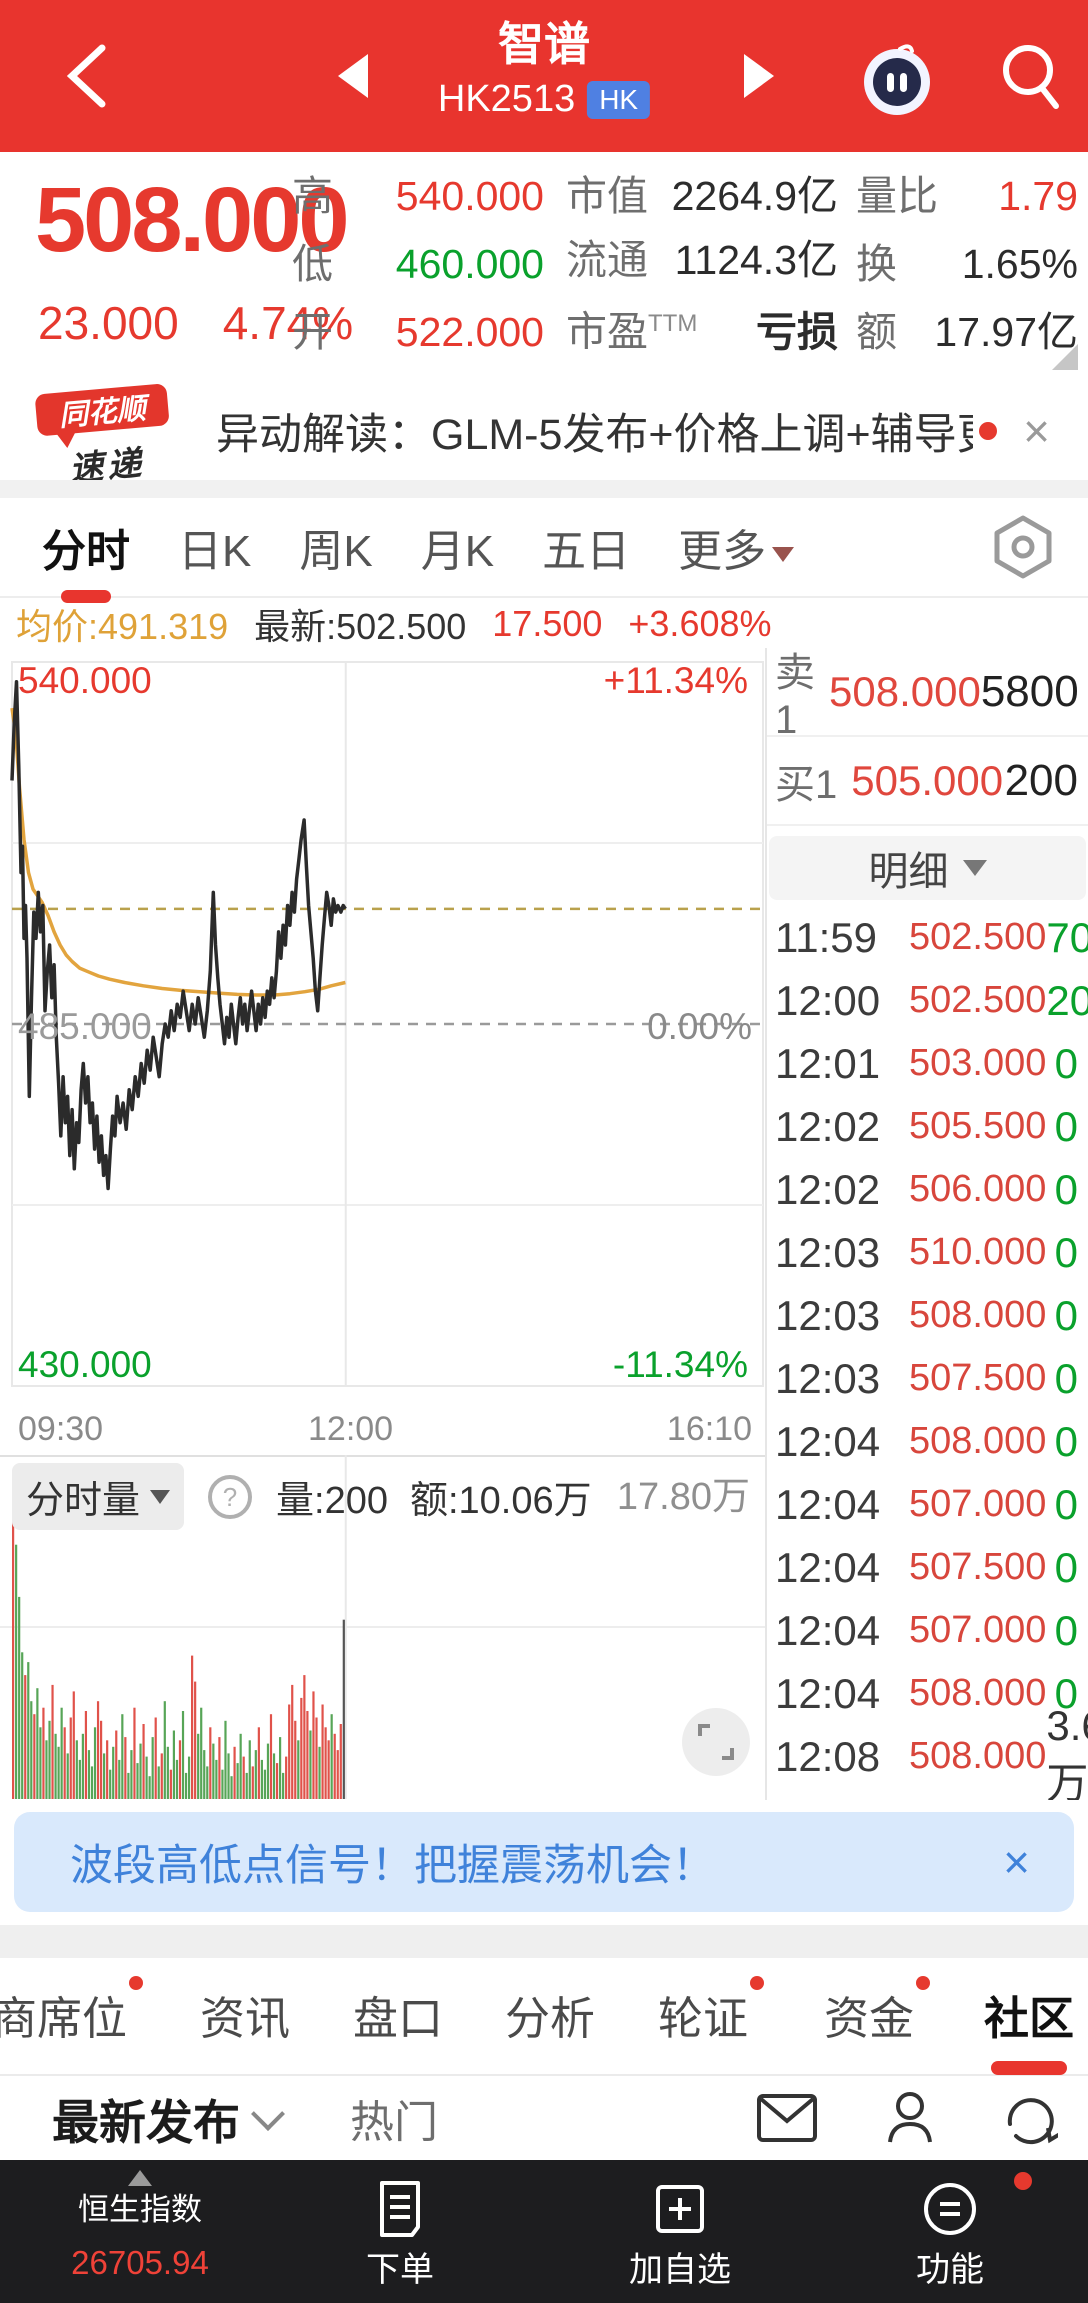 The image size is (1088, 2303). I want to click on tab-周K: 周K, so click(336, 551).